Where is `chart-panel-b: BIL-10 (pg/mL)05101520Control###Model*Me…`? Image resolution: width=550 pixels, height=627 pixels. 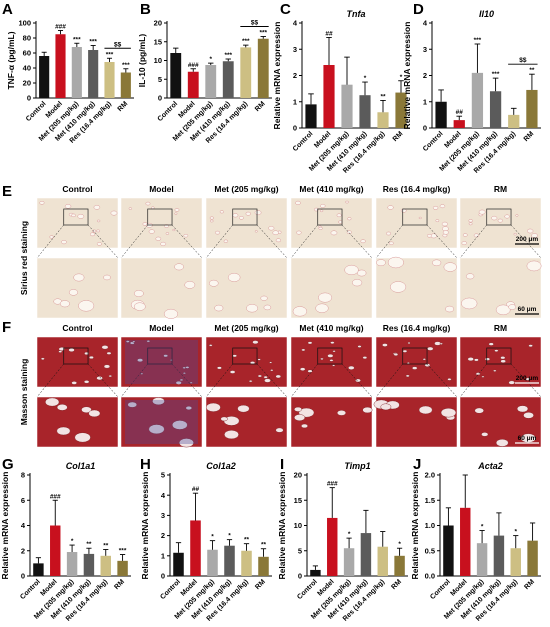 chart-panel-b: BIL-10 (pg/mL)05101520Control###Model*Me… is located at coordinates (204, 73).